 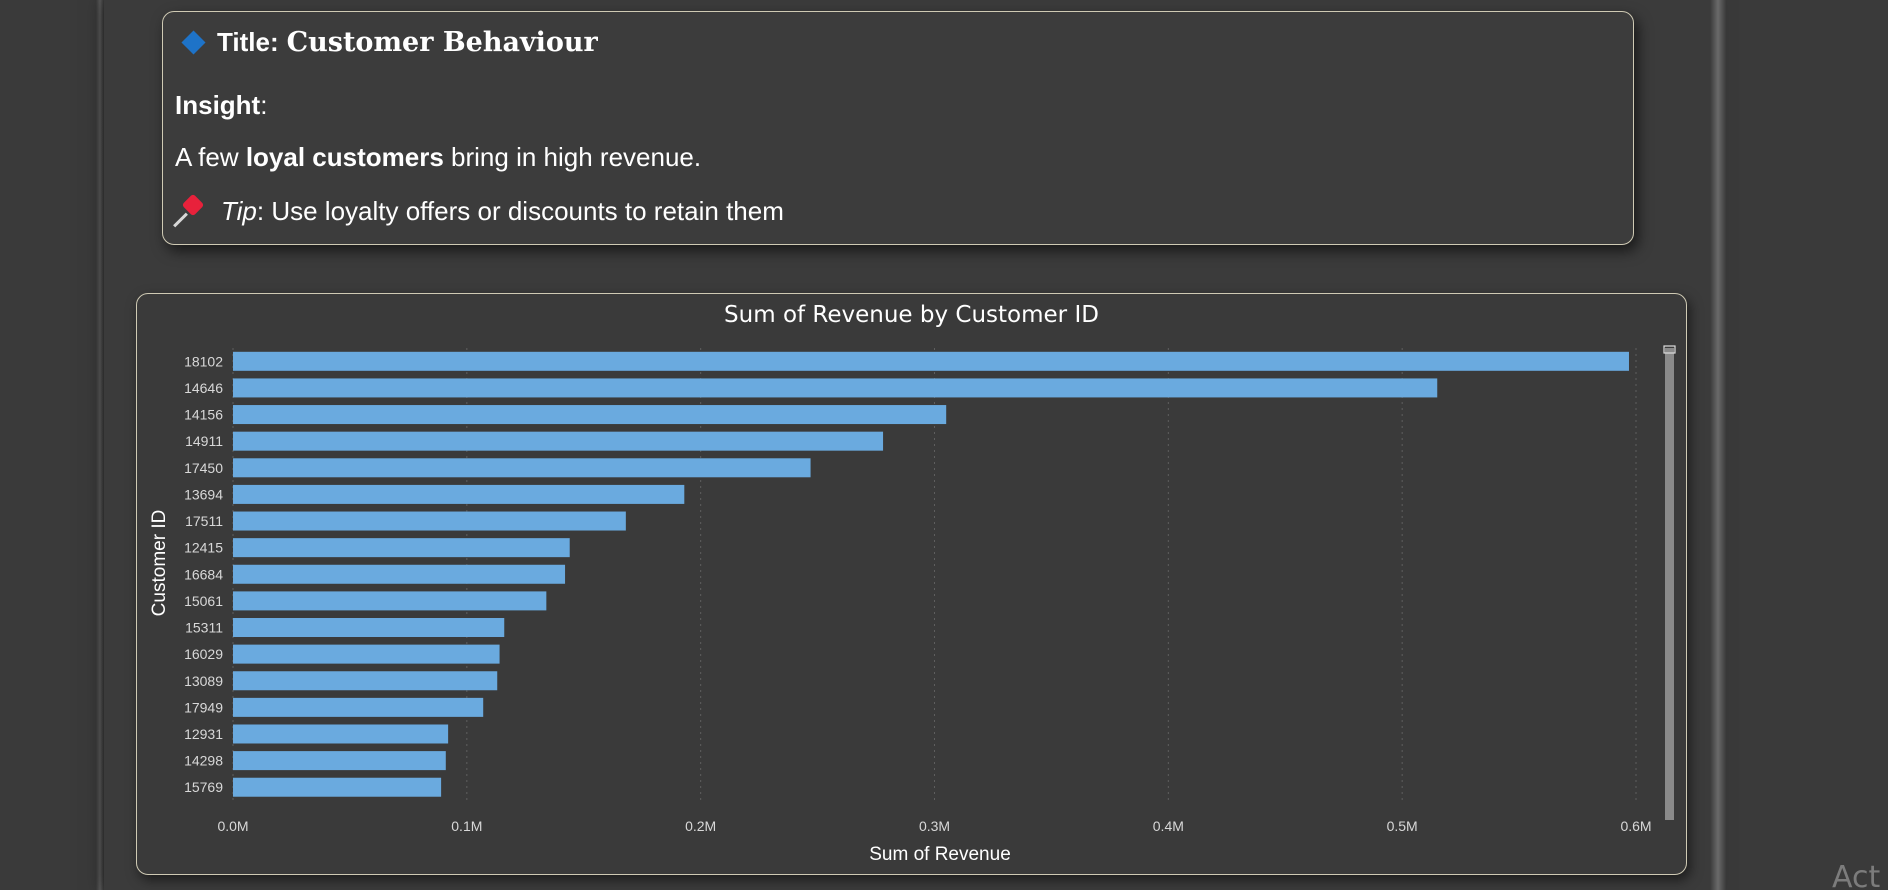 I want to click on left-page-edge, so click(x=100, y=445).